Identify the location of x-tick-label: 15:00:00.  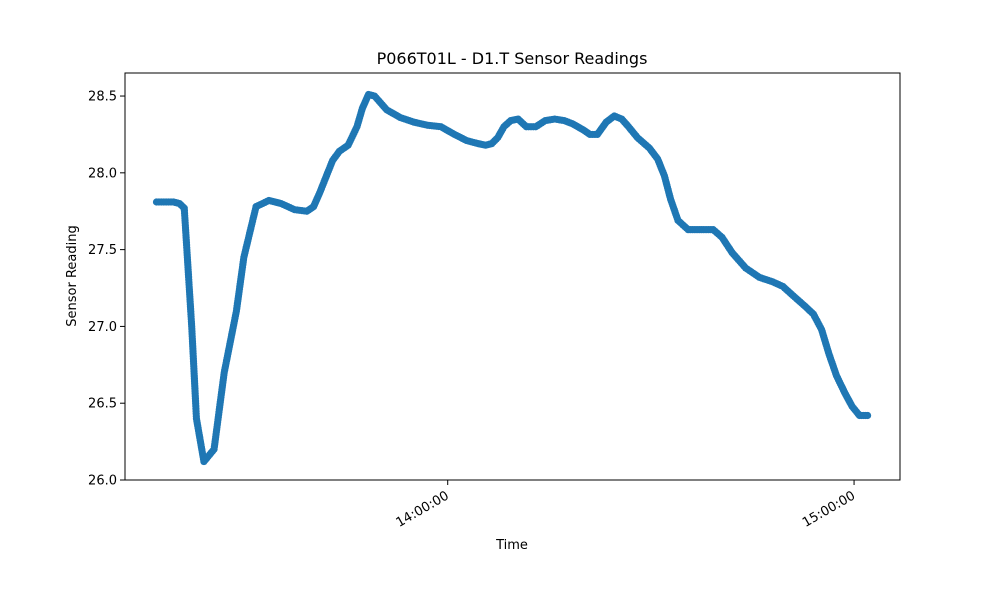
(829, 509).